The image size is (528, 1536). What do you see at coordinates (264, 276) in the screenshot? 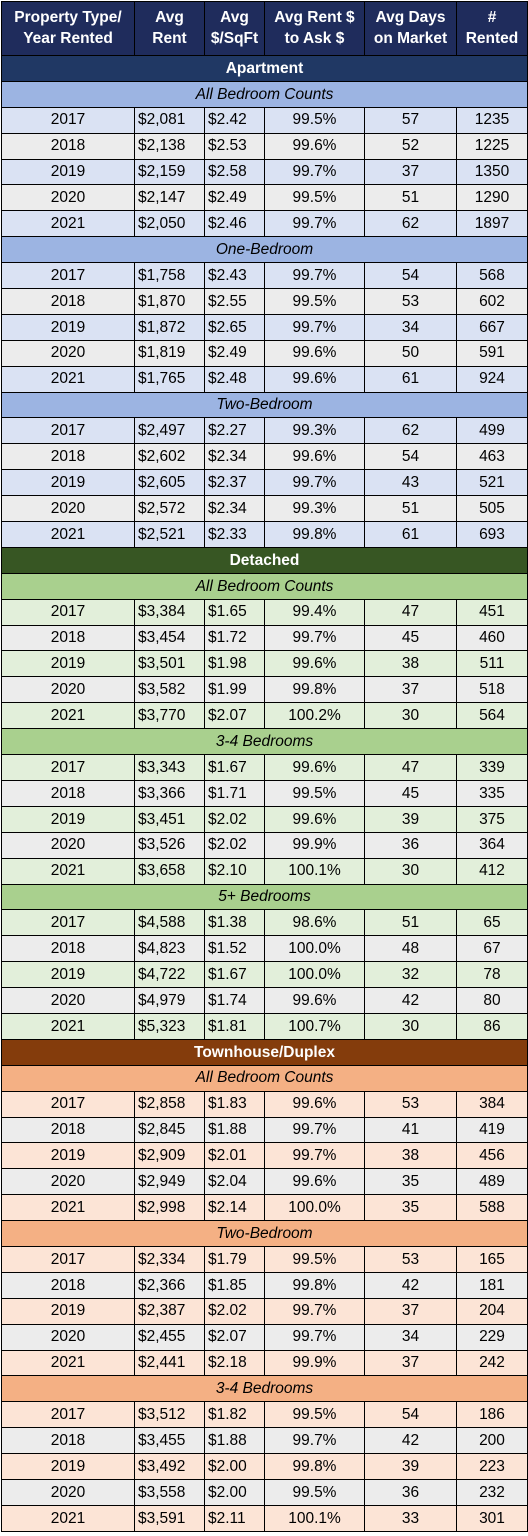
I see `data-row: 2017 $1,758 $2.43 99.7% 54 568` at bounding box center [264, 276].